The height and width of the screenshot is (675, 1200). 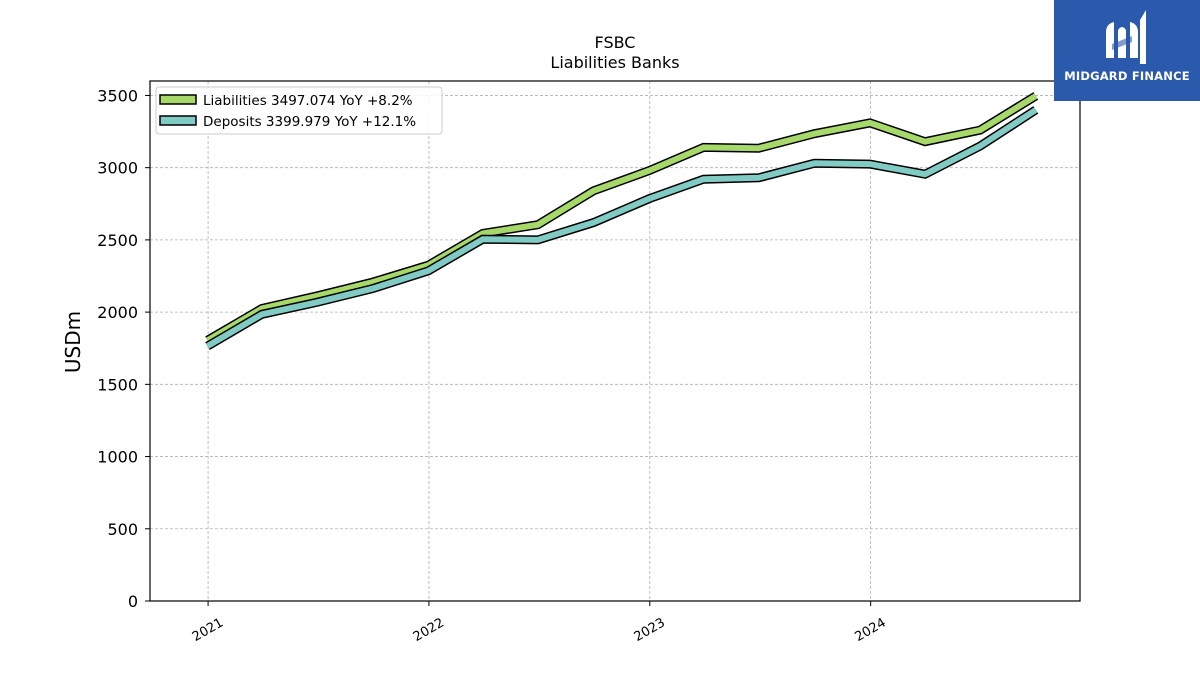 I want to click on logo-text: MIDGARD FINANCE, so click(x=1127, y=76).